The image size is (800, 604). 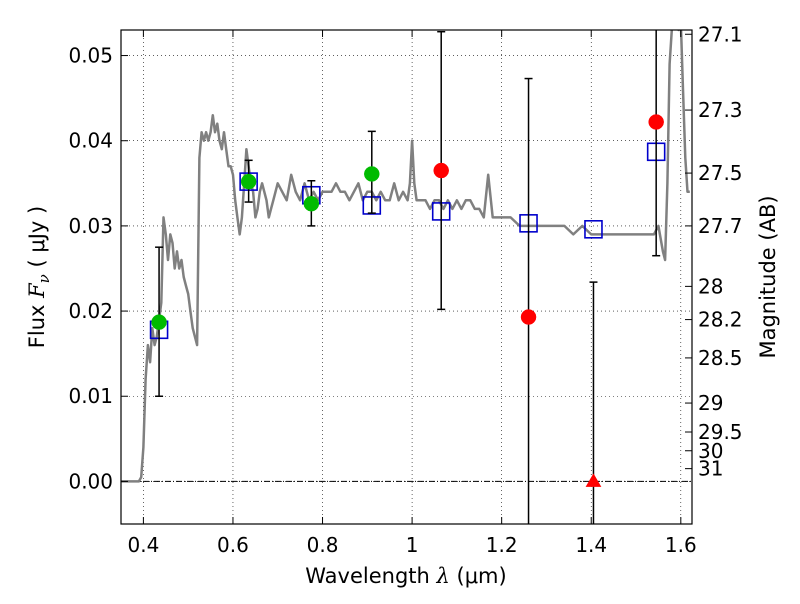 I want to click on mag-tick-label: 29, so click(x=710, y=403).